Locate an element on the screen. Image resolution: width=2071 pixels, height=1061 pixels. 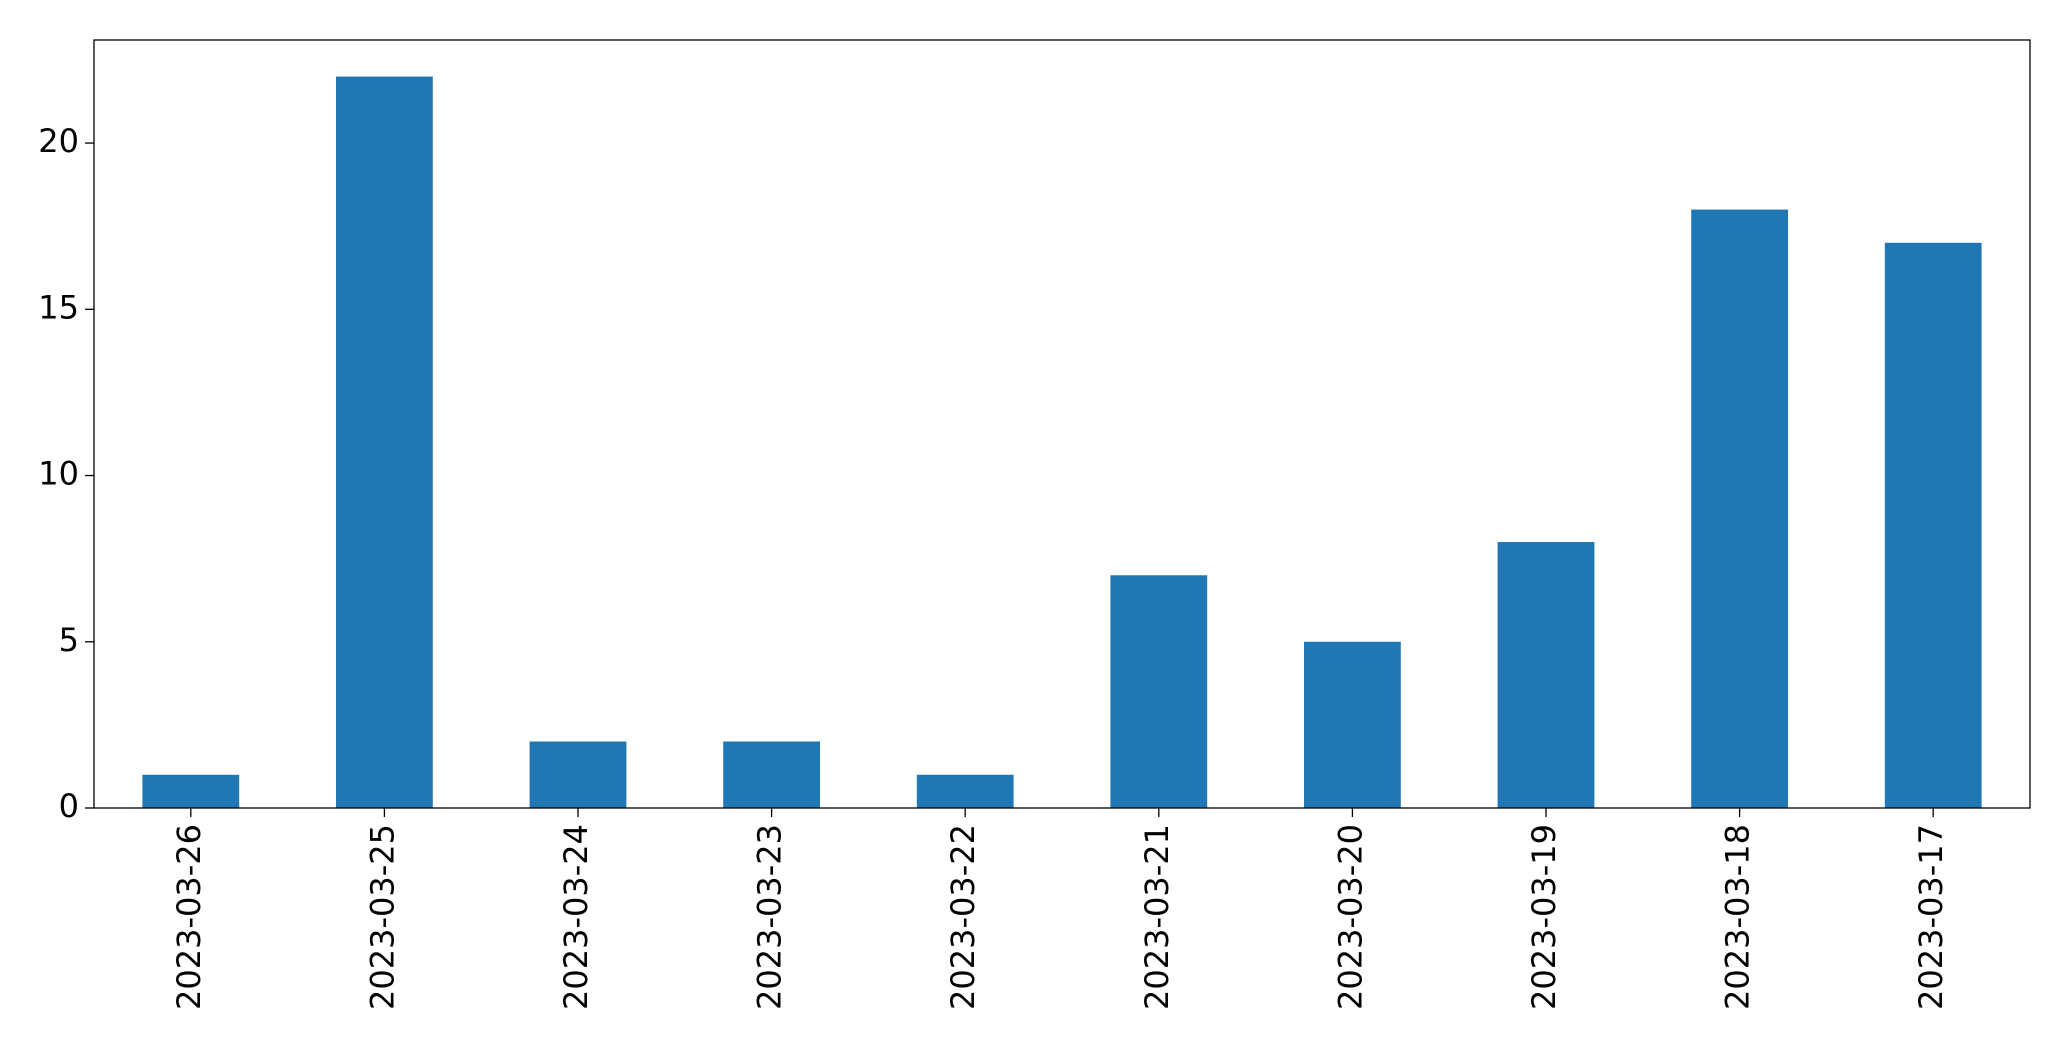
y-tick-label: 10 is located at coordinates (58, 474).